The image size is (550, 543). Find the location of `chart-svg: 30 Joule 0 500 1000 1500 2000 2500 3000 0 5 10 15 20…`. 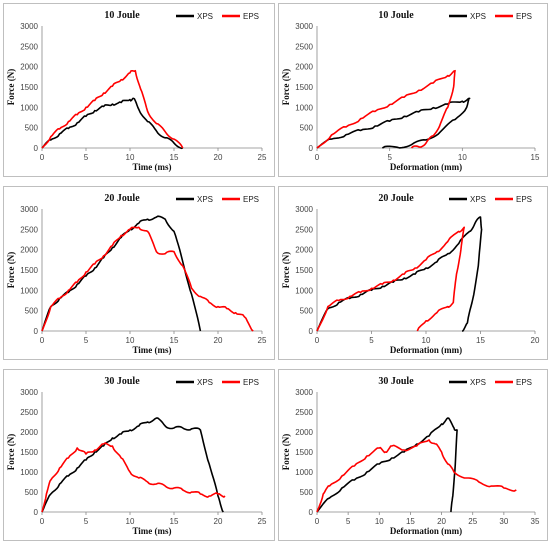

chart-svg: 30 Joule 0 500 1000 1500 2000 2500 3000 0 5 10 15 20… is located at coordinates (410, 456).